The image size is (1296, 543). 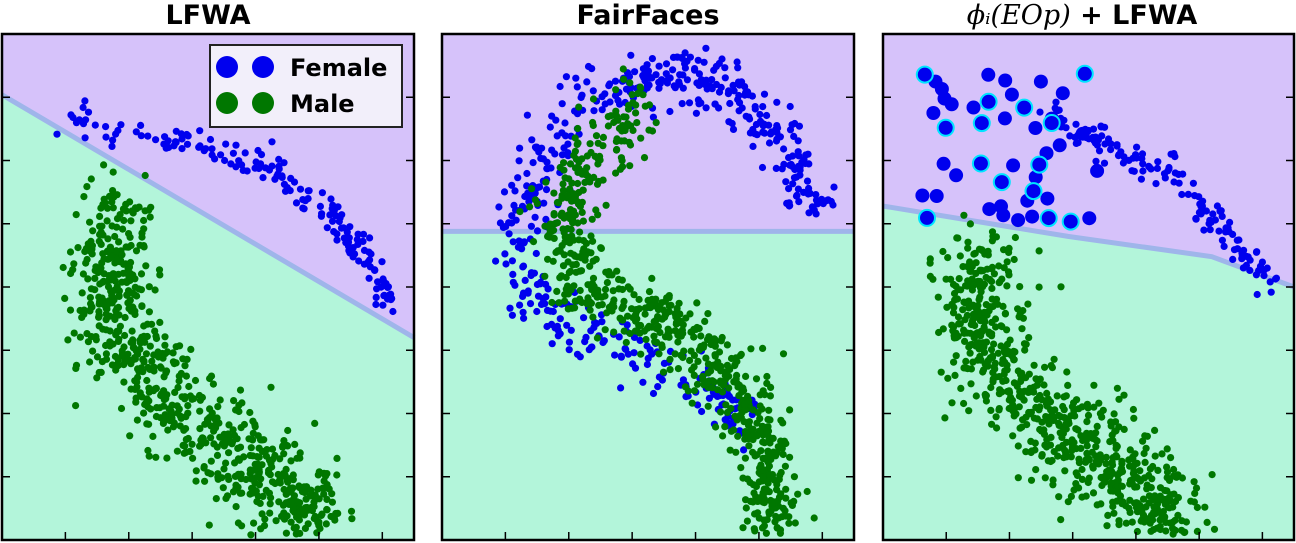 I want to click on panel-title: ϕᵢ(EOp) + LFWA, so click(x=1082, y=15).